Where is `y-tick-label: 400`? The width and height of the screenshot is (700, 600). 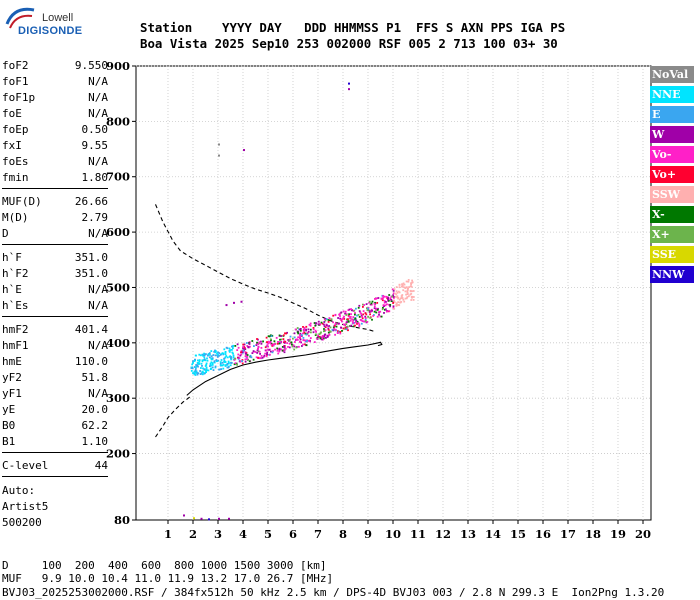
y-tick-label: 400 is located at coordinates (118, 343).